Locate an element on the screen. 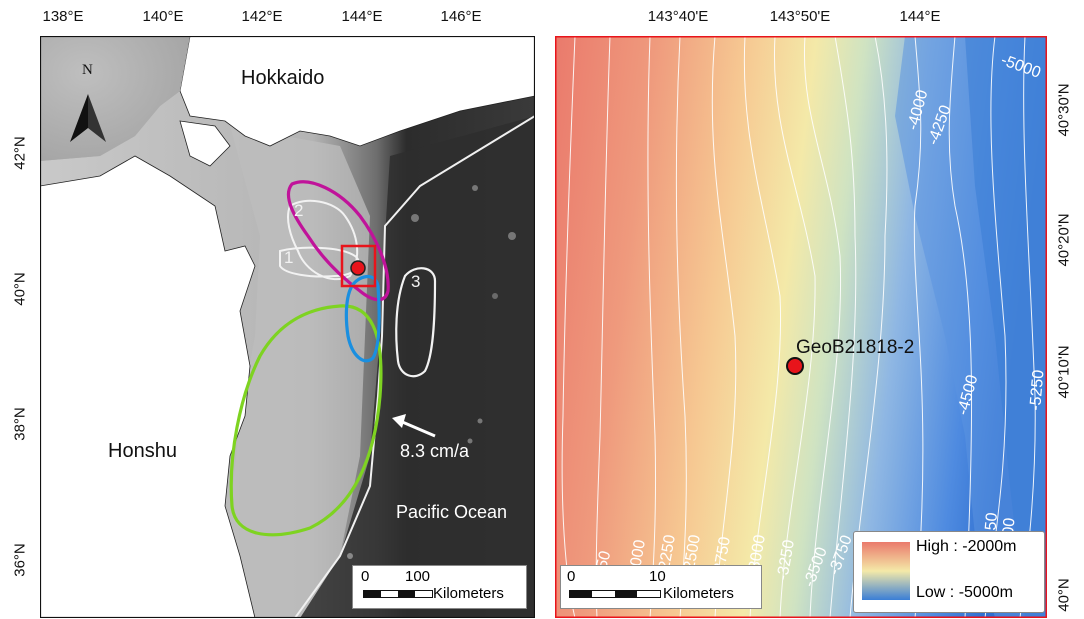  honshu-landmass is located at coordinates (148, 386).